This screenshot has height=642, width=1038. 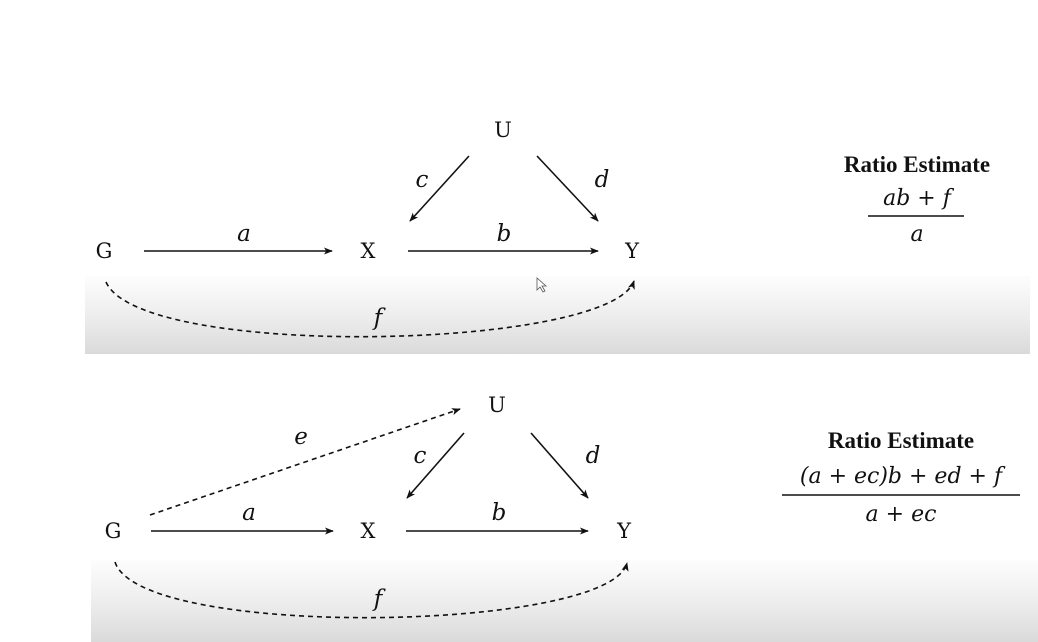 I want to click on background-band-top, so click(x=557, y=315).